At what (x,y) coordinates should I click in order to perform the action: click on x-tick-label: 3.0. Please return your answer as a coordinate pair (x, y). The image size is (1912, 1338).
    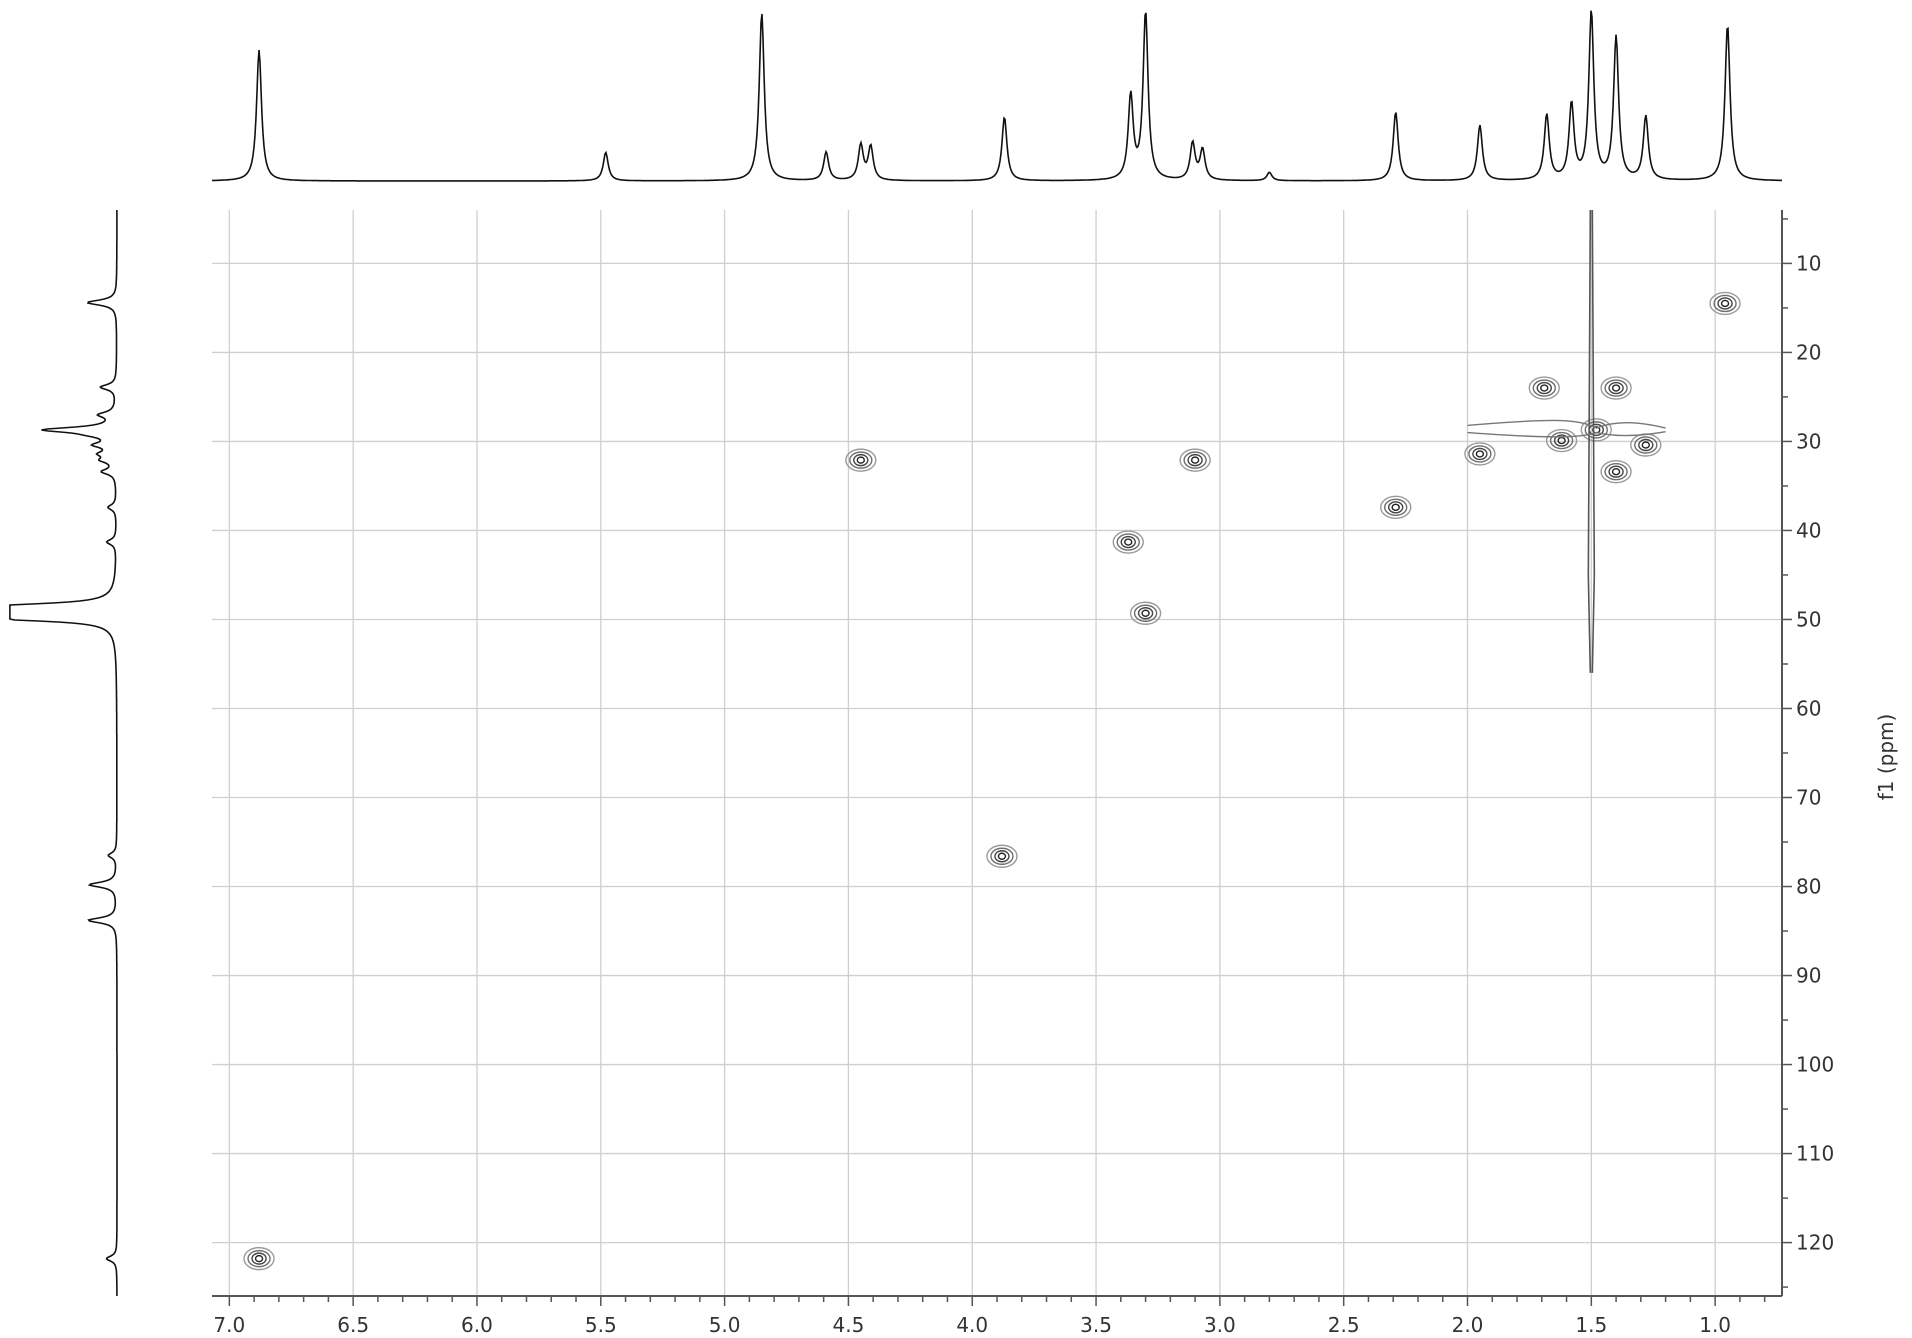
    Looking at the image, I should click on (1220, 1325).